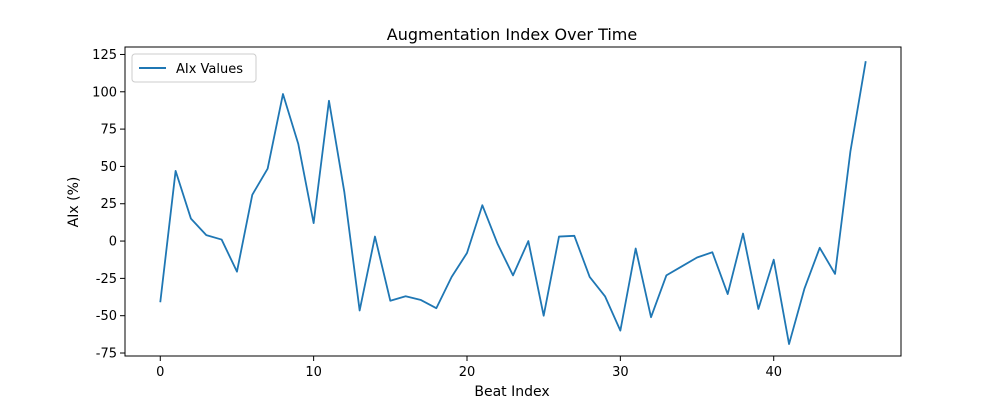  Describe the element at coordinates (773, 372) in the screenshot. I see `x-tick-label: 40` at that location.